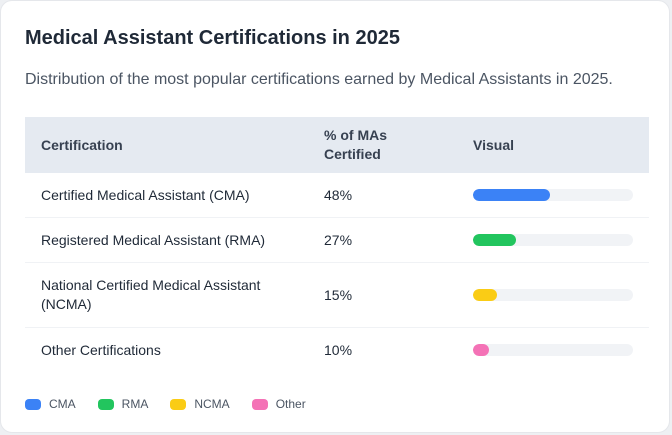 The width and height of the screenshot is (672, 435). What do you see at coordinates (212, 404) in the screenshot?
I see `legend-label: NCMA` at bounding box center [212, 404].